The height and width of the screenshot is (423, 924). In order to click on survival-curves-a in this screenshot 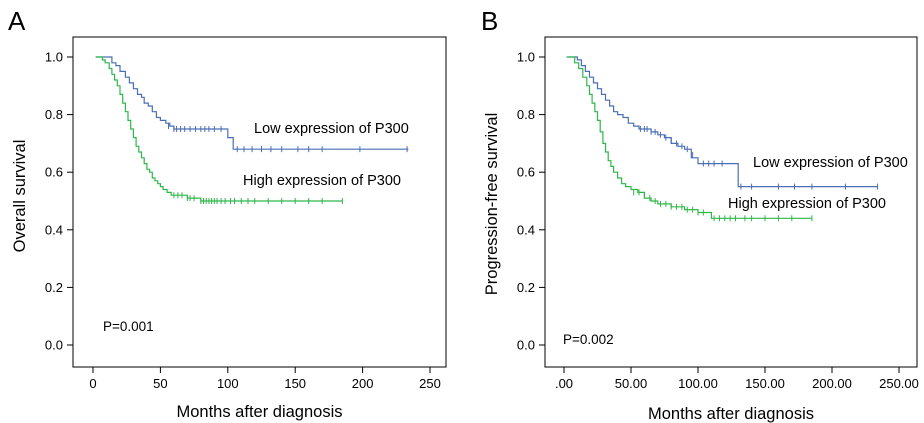, I will do `click(252, 130)`.